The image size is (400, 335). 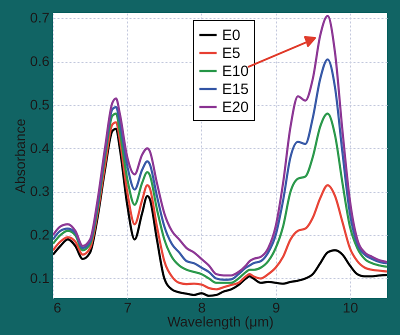 What do you see at coordinates (202, 308) in the screenshot?
I see `x-tick-label: 8` at bounding box center [202, 308].